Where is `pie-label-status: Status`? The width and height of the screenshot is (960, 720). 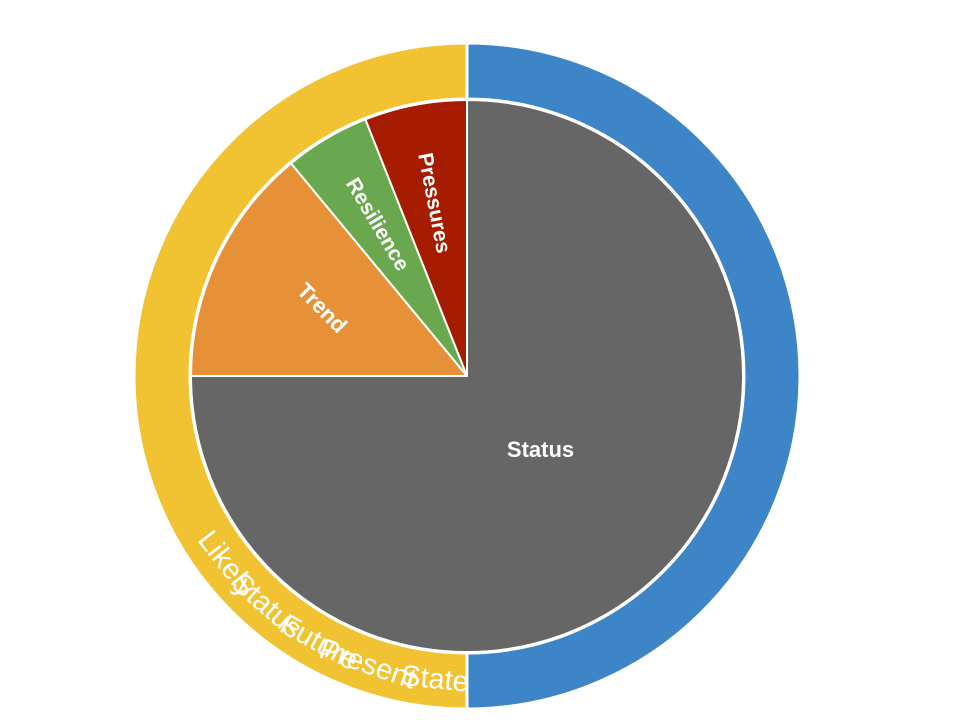
pie-label-status: Status is located at coordinates (540, 449).